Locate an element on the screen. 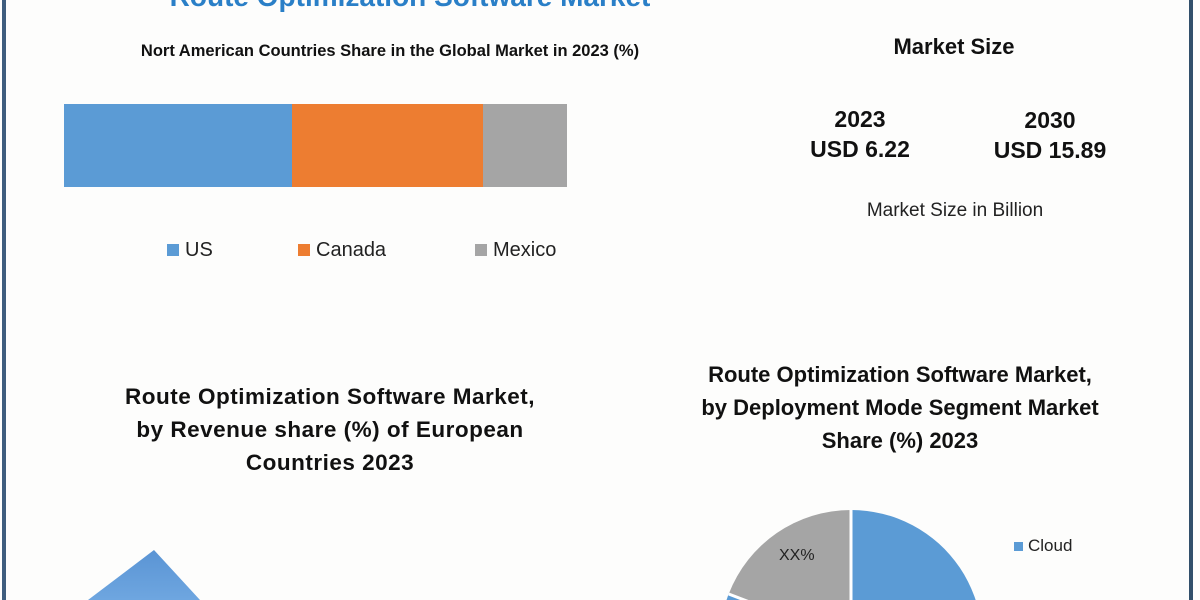 The image size is (1200, 600). market-size-2030: 2030 USD 15.89 is located at coordinates (1050, 135).